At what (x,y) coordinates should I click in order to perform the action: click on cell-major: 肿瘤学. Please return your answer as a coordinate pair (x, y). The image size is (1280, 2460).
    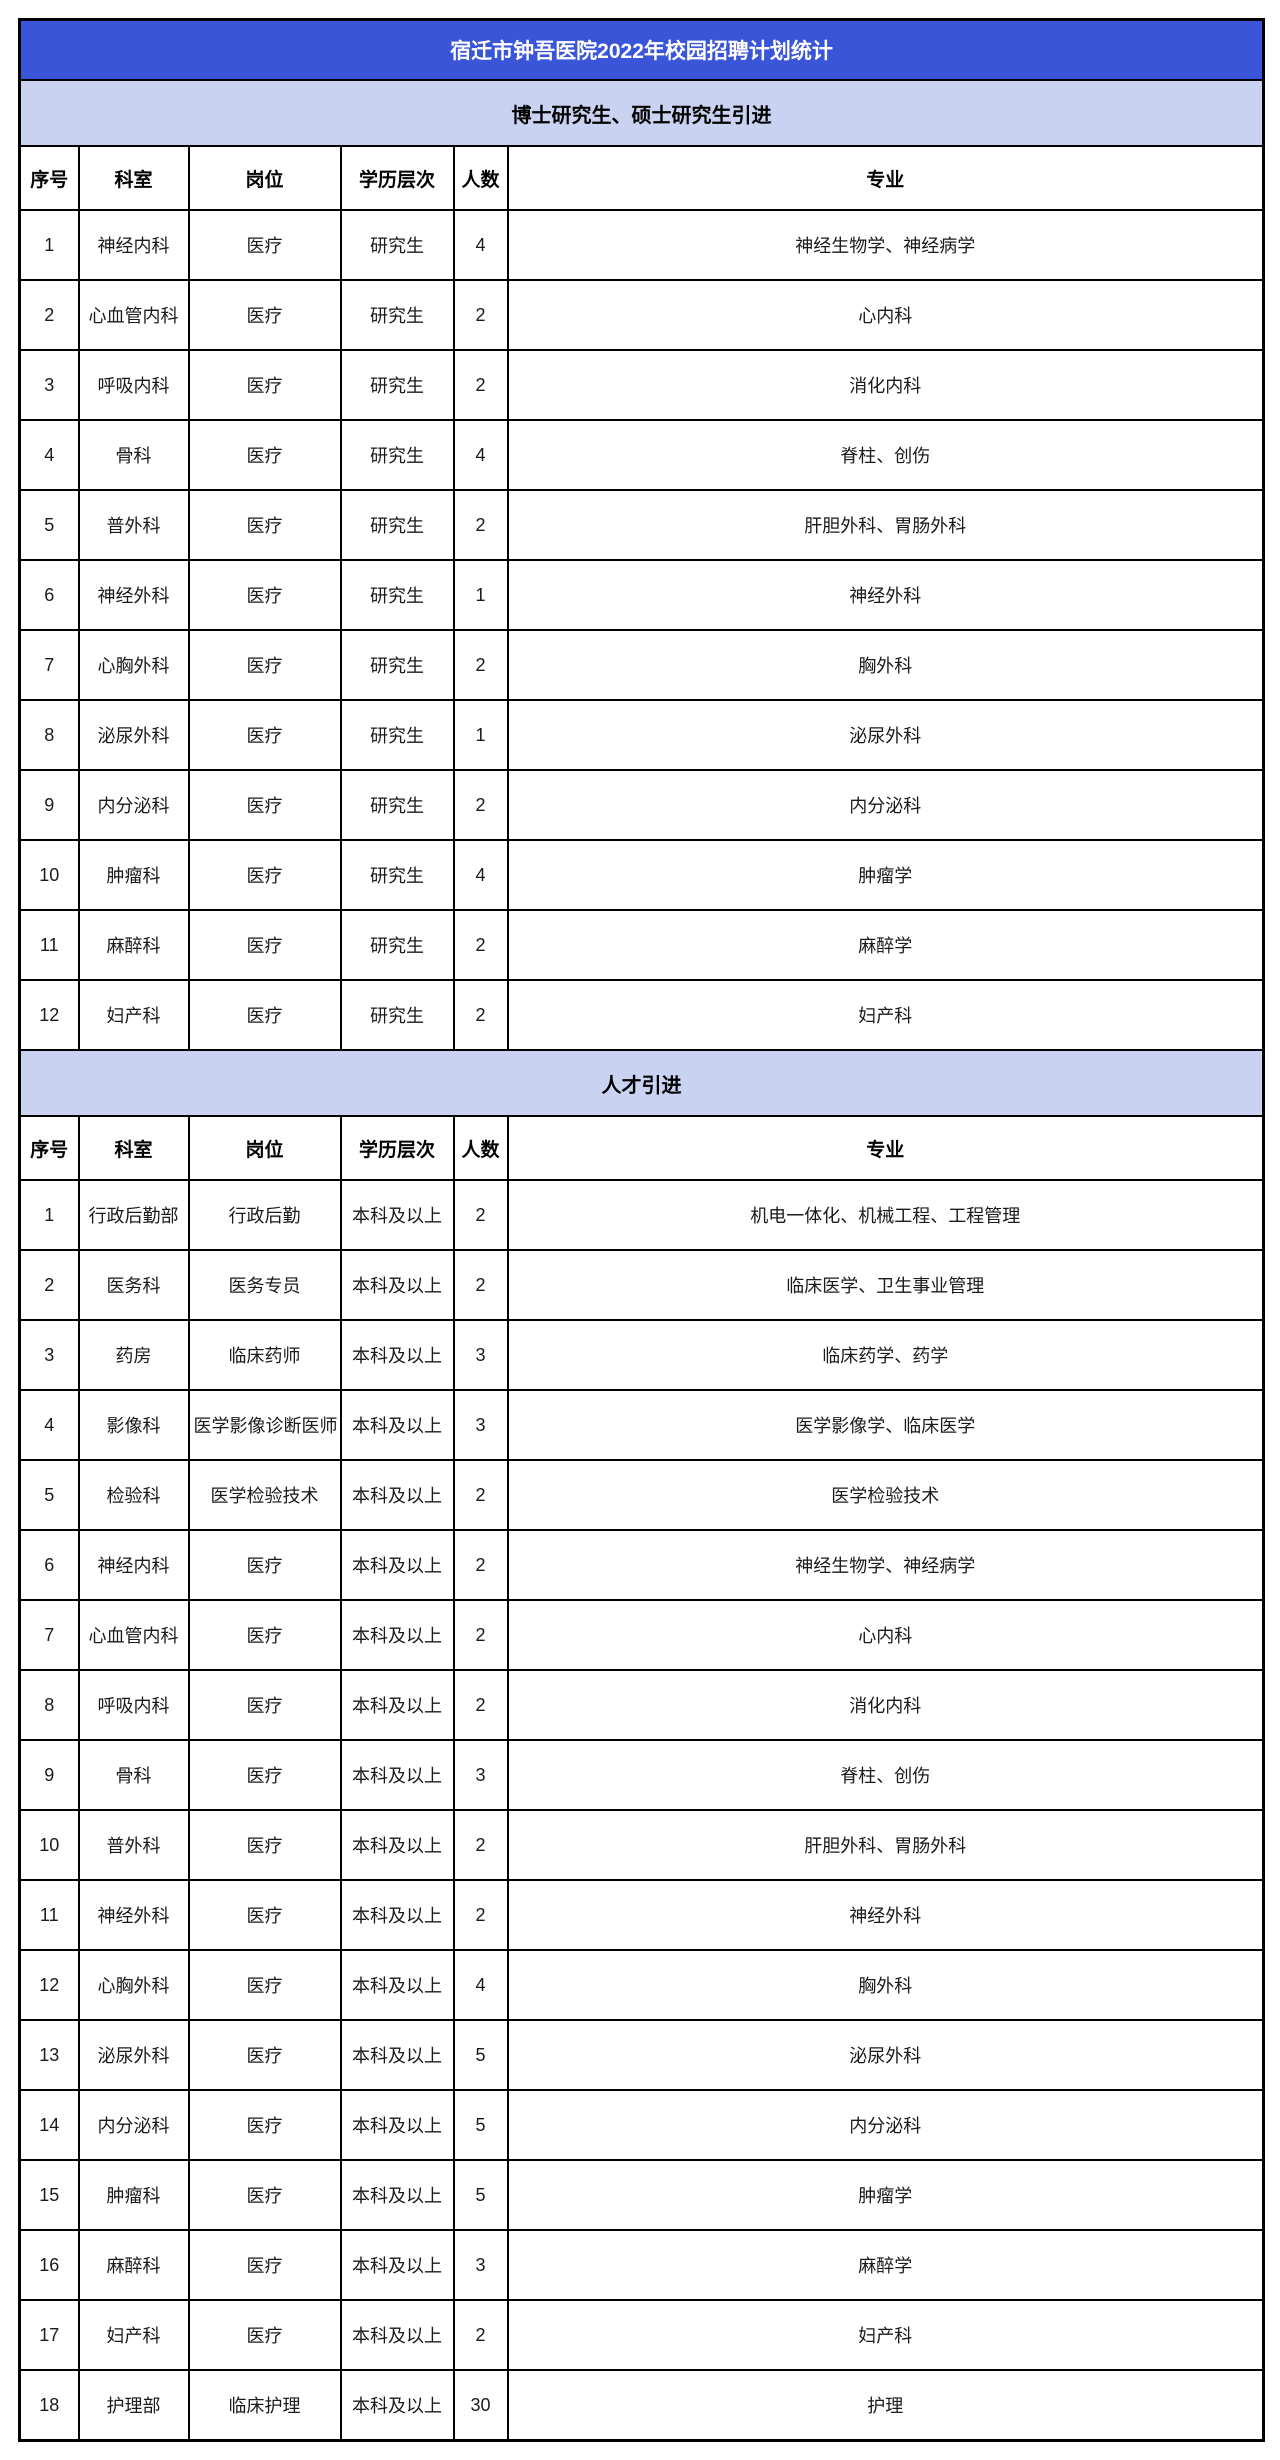
    Looking at the image, I should click on (885, 2195).